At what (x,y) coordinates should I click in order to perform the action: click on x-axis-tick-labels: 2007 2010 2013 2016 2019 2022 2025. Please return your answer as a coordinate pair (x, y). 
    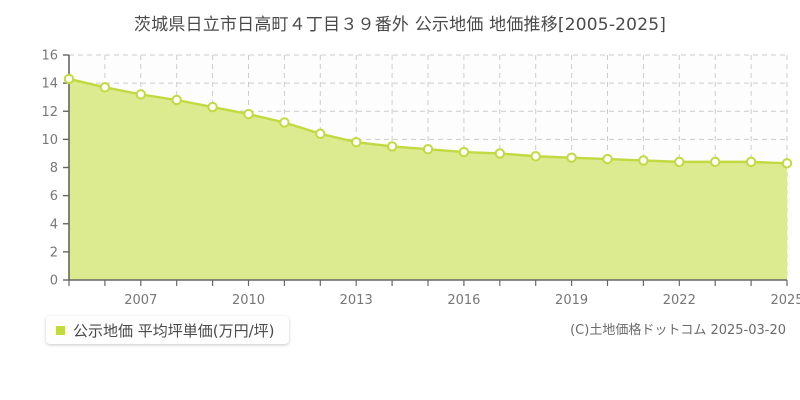
    Looking at the image, I should click on (462, 300).